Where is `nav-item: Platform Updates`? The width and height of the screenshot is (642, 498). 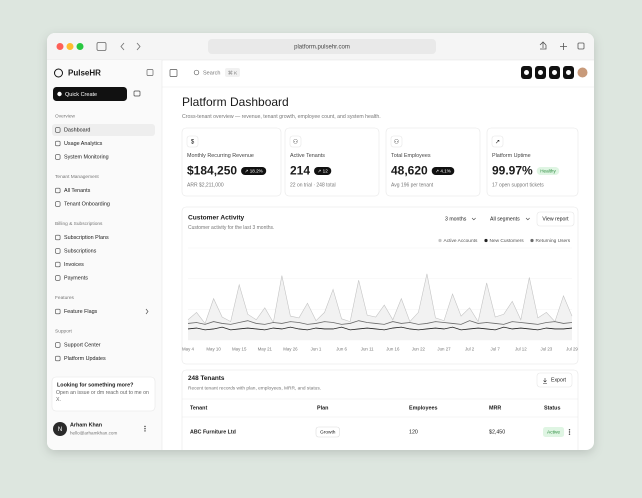
nav-item: Platform Updates is located at coordinates (85, 359).